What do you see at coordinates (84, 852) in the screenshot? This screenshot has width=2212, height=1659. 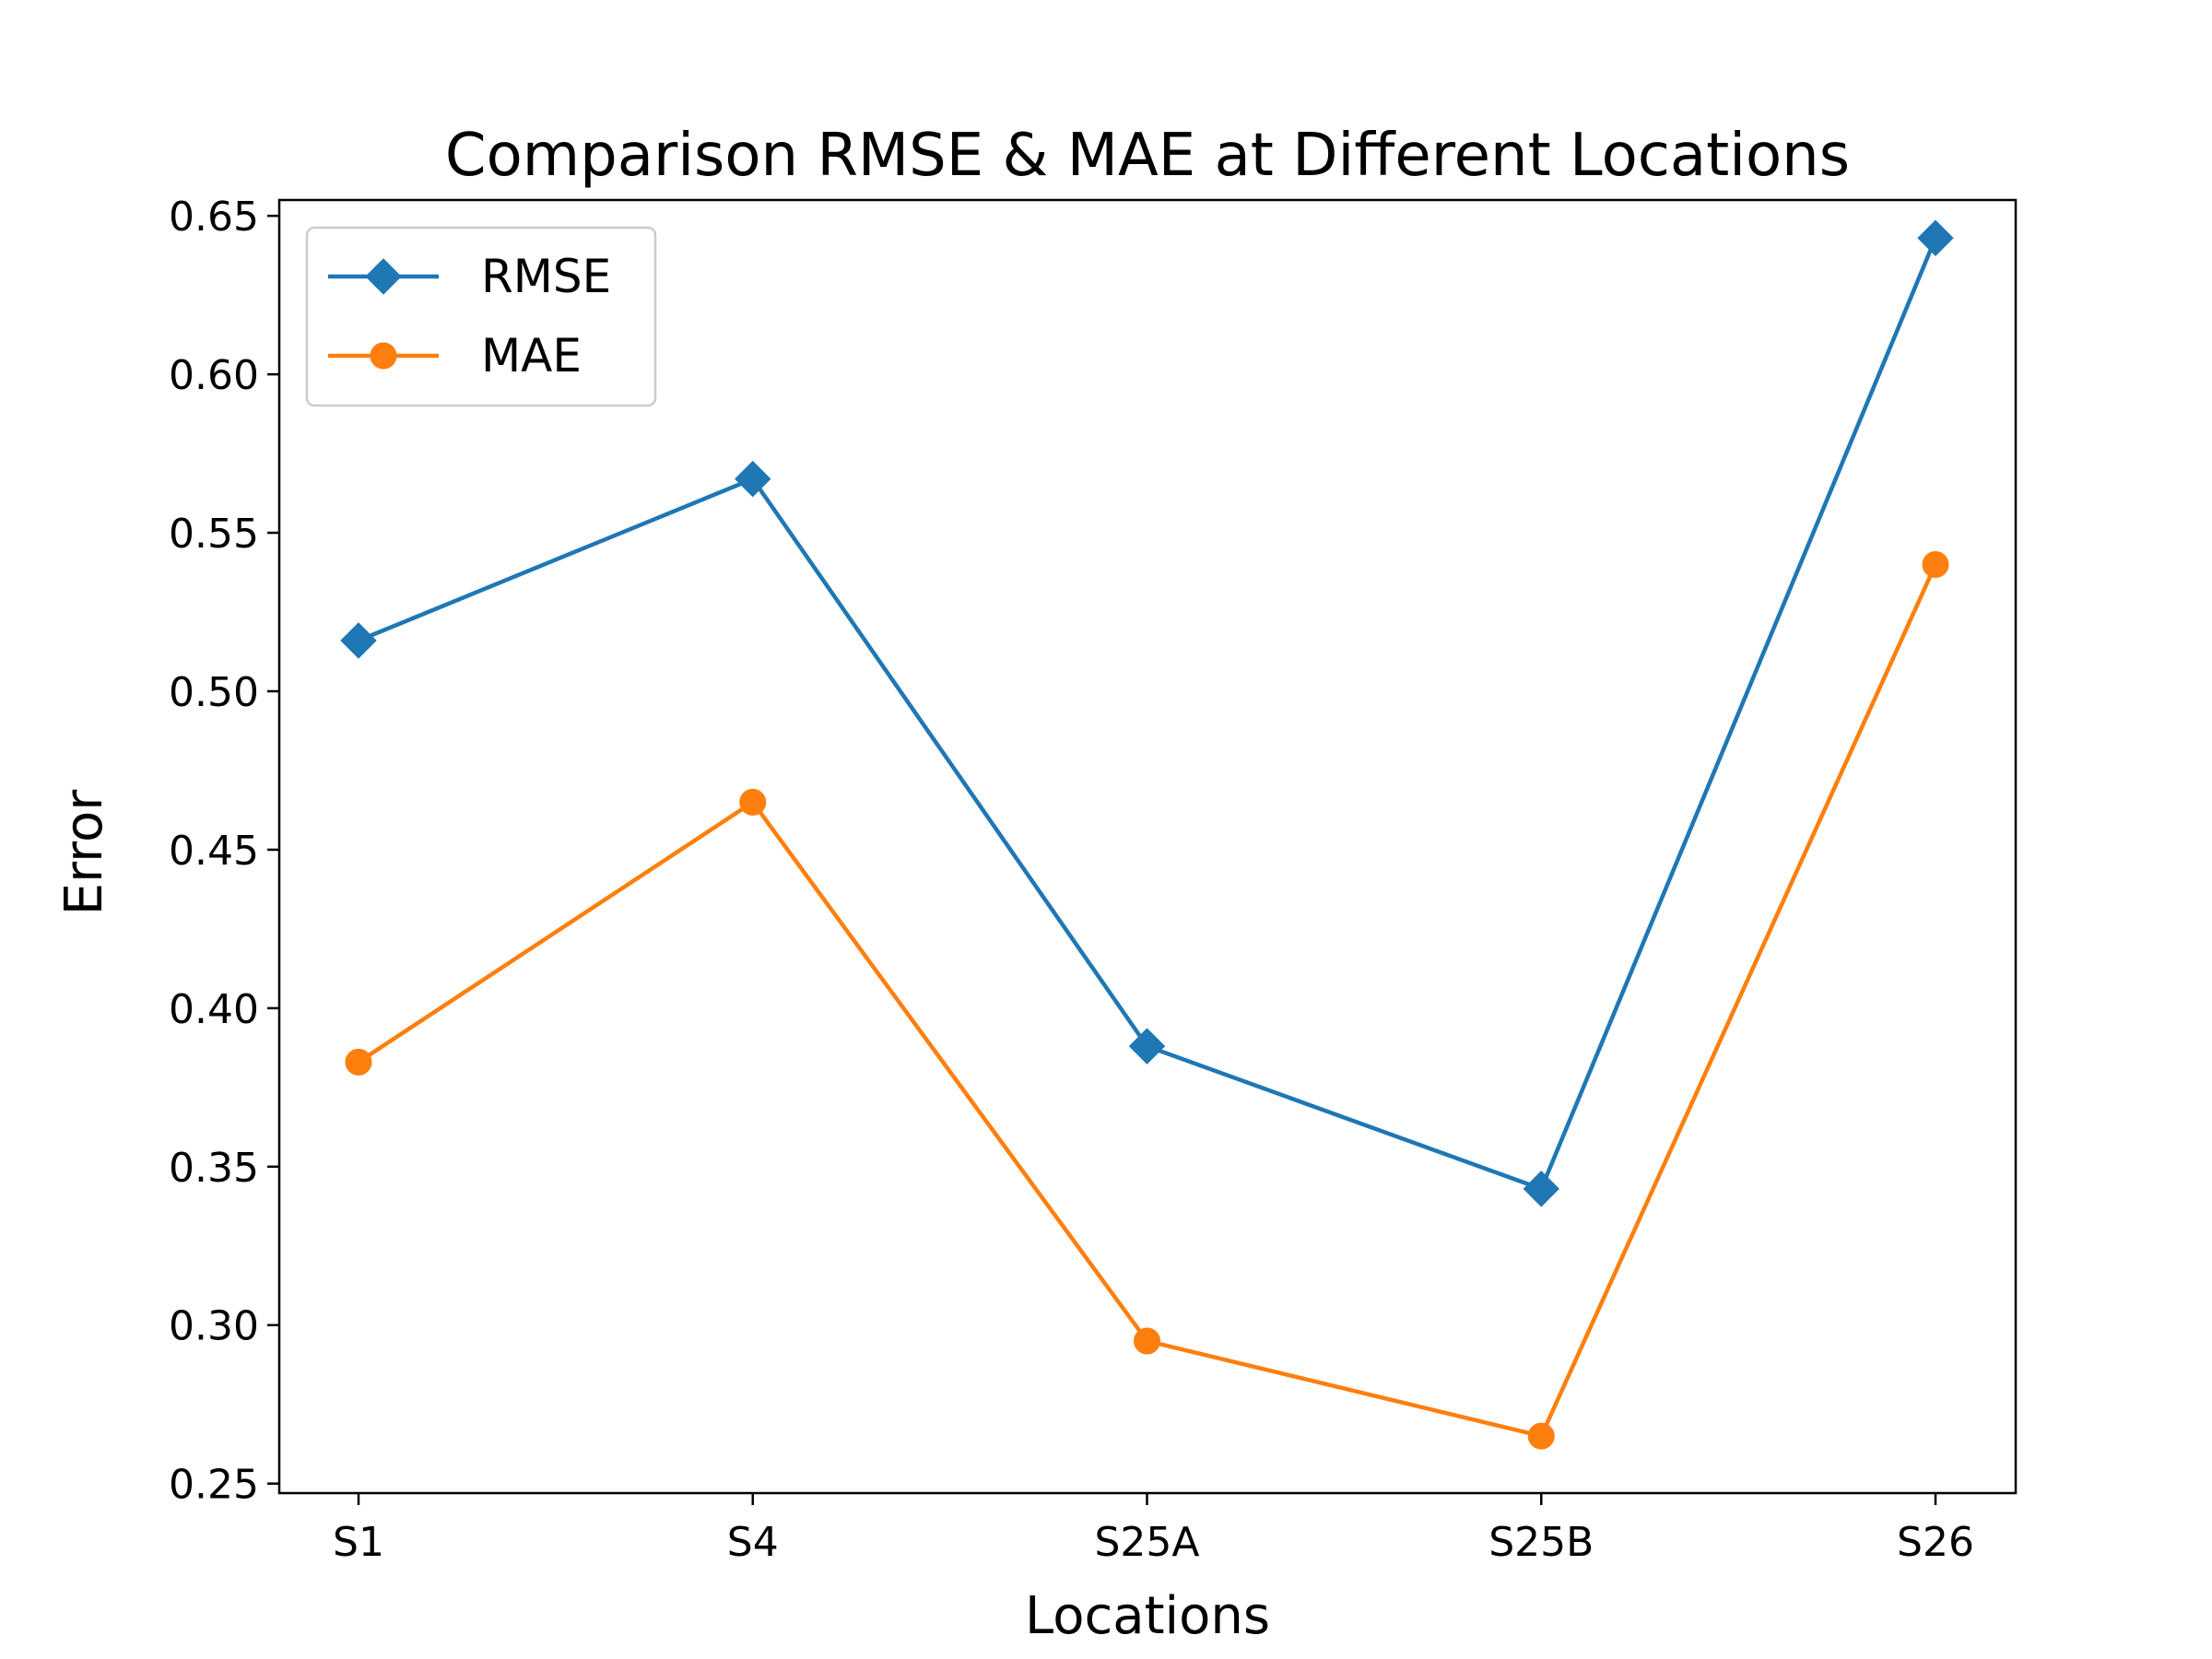 I see `y-axis-label: Error` at bounding box center [84, 852].